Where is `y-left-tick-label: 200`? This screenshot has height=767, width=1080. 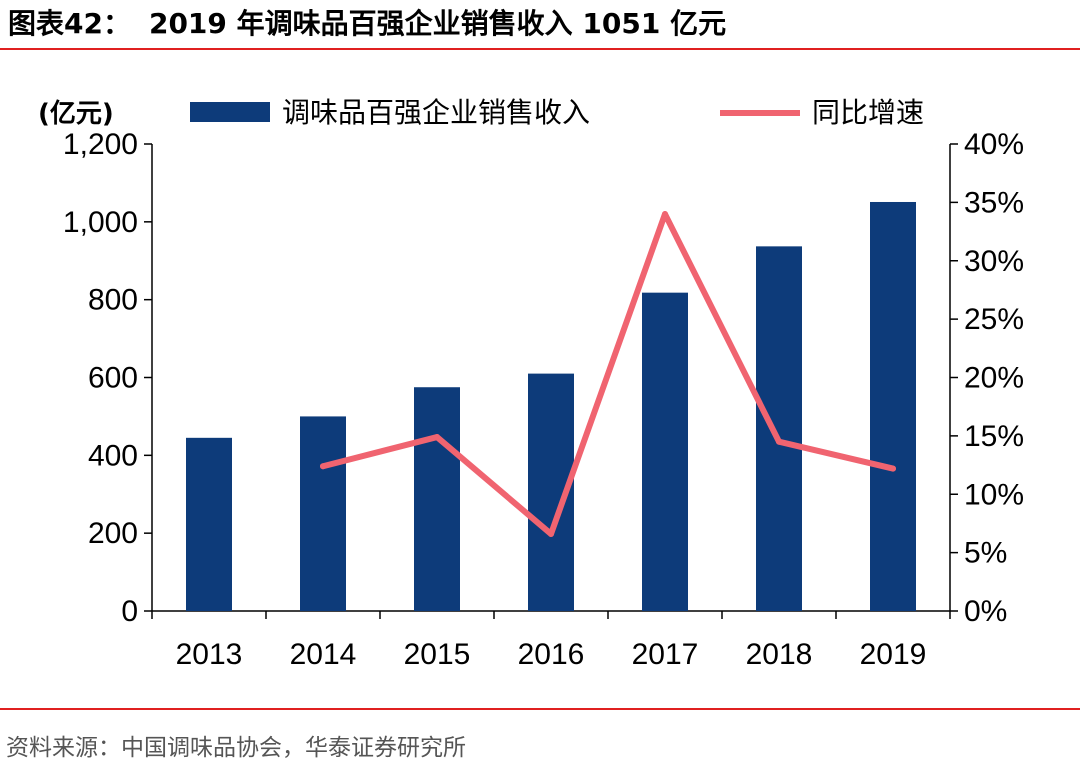 y-left-tick-label: 200 is located at coordinates (113, 533).